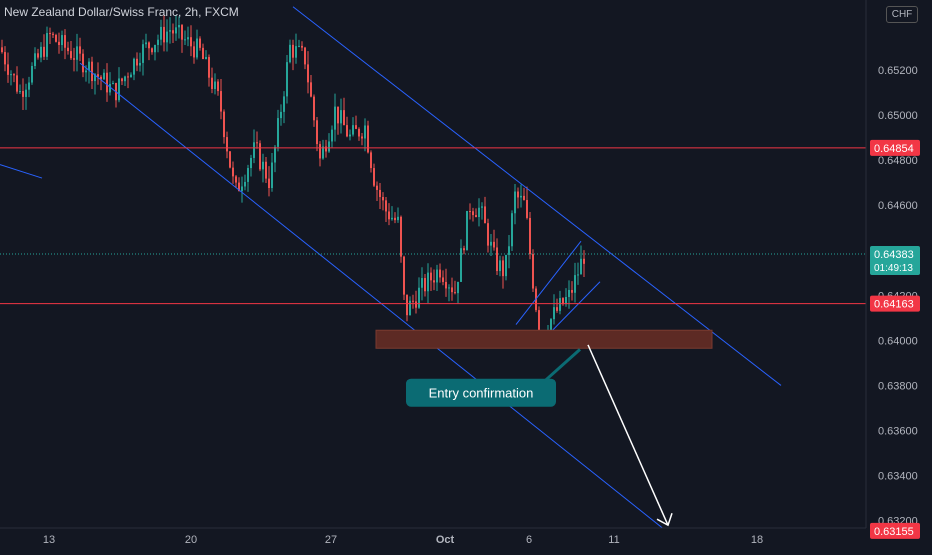 This screenshot has height=555, width=932. What do you see at coordinates (757, 540) in the screenshot?
I see `x-tick-label: 18` at bounding box center [757, 540].